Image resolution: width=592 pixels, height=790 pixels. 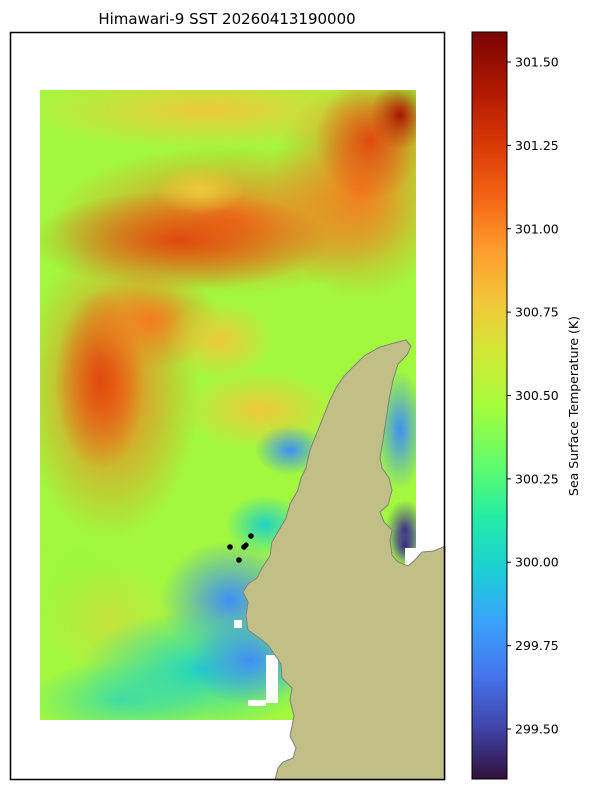 I want to click on colorbar-tick-label: 301.50, so click(x=537, y=62).